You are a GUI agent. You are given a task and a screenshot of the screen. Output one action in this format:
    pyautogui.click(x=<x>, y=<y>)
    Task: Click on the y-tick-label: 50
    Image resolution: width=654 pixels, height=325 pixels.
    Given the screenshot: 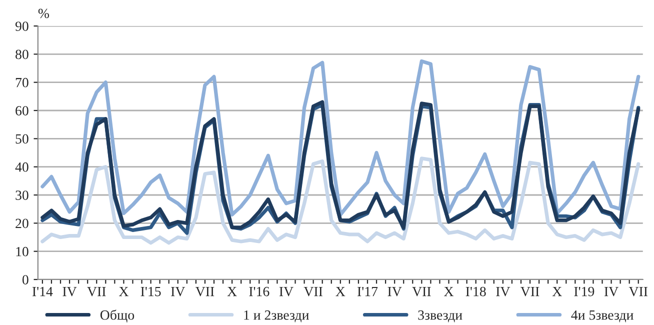 What is the action you would take?
    pyautogui.click(x=22, y=139)
    